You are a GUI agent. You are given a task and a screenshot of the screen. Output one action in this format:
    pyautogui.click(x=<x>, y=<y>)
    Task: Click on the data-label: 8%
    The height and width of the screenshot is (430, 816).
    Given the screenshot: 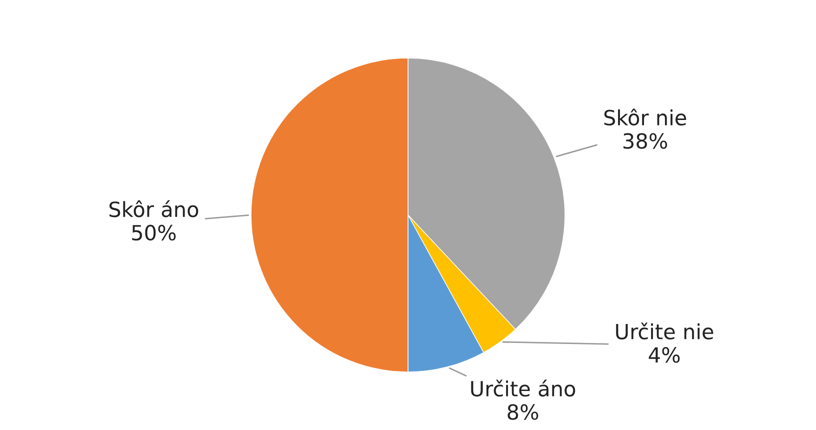 What is the action you would take?
    pyautogui.click(x=523, y=412)
    